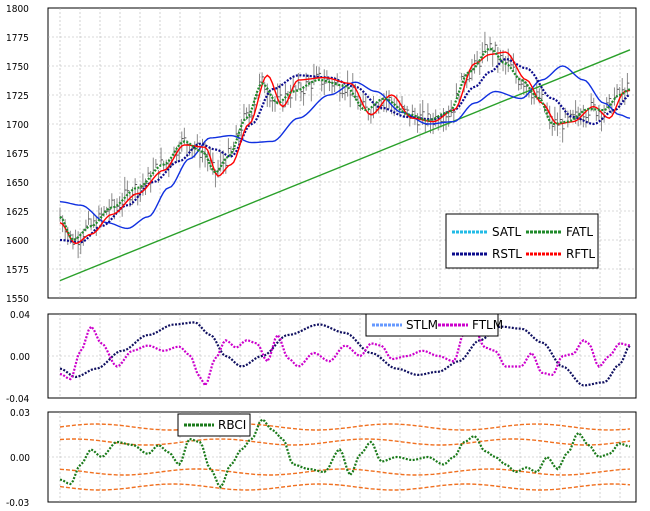 The image size is (650, 511). Describe the element at coordinates (17, 299) in the screenshot. I see `price-tick-label: 1550` at that location.